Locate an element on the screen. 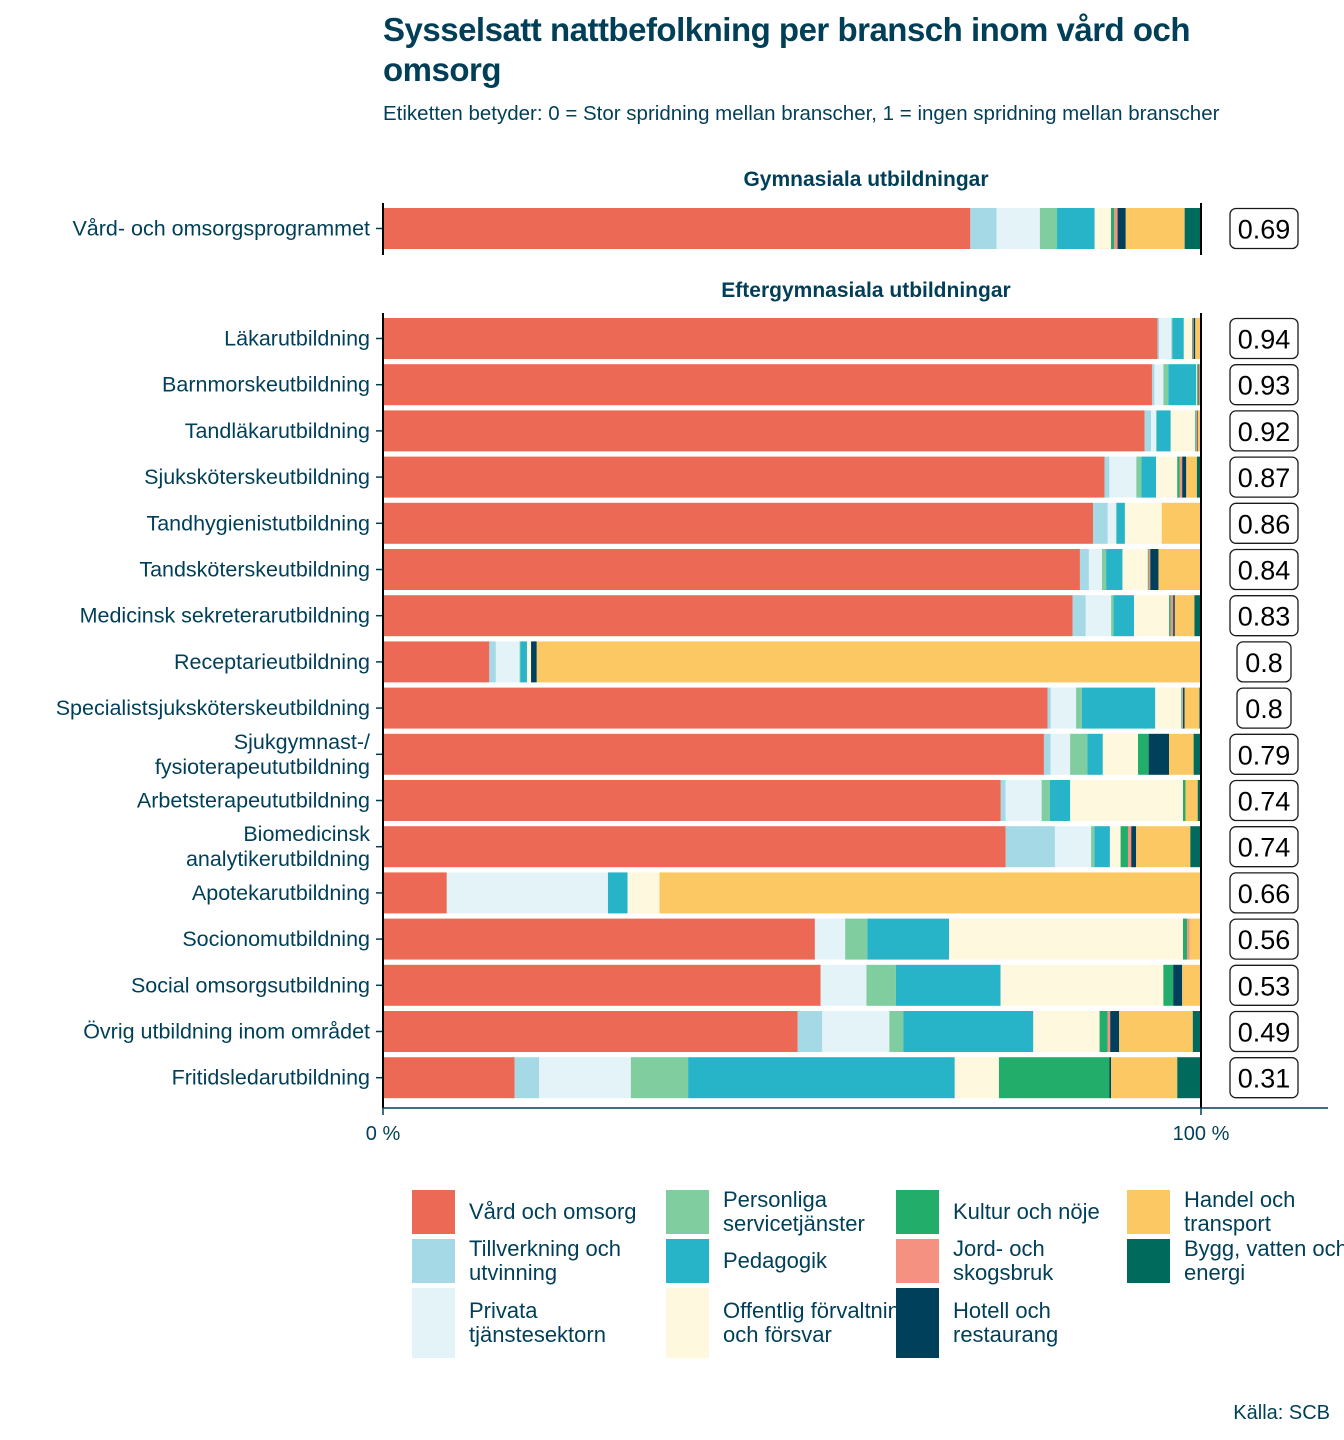 Image resolution: width=1344 pixels, height=1440 pixels. index-label: 0.74 is located at coordinates (1264, 802).